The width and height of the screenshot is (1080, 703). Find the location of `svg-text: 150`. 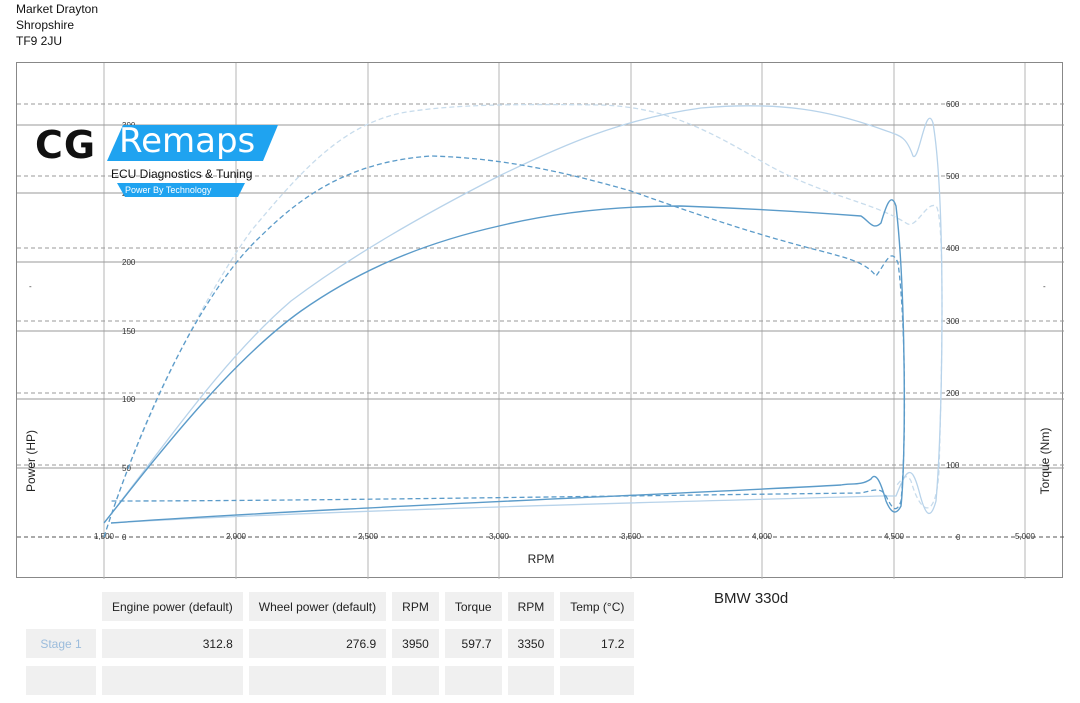

svg-text: 150 is located at coordinates (129, 331).